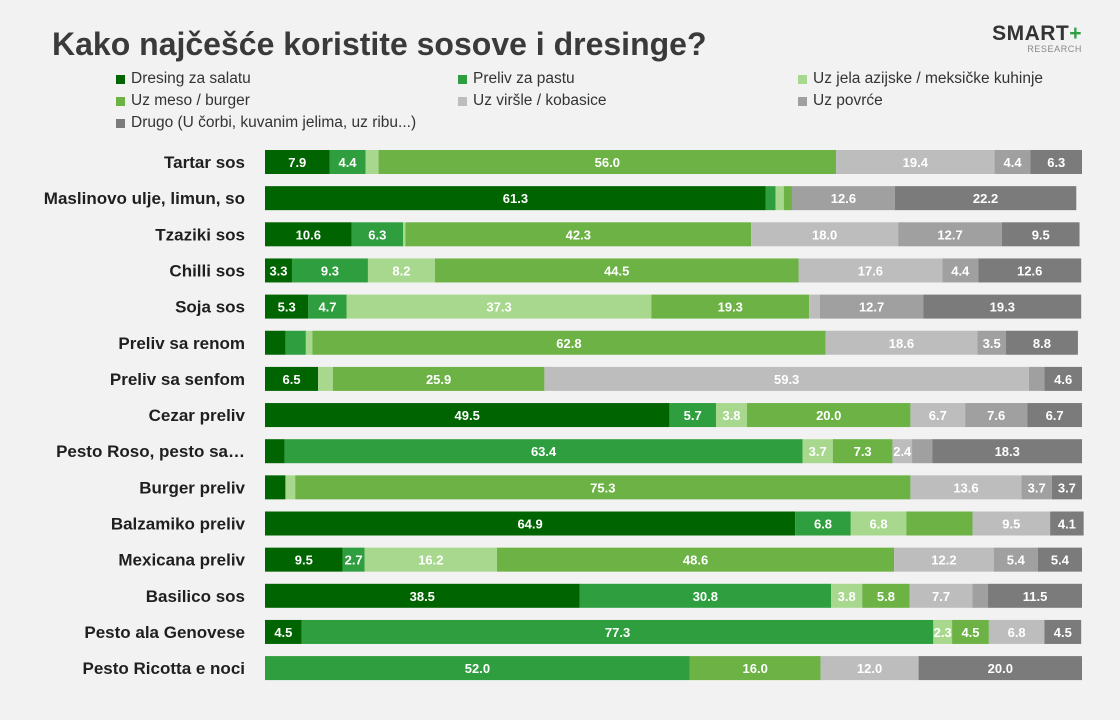 The image size is (1120, 720). Describe the element at coordinates (916, 162) in the screenshot. I see `data-label: 19.4` at that location.